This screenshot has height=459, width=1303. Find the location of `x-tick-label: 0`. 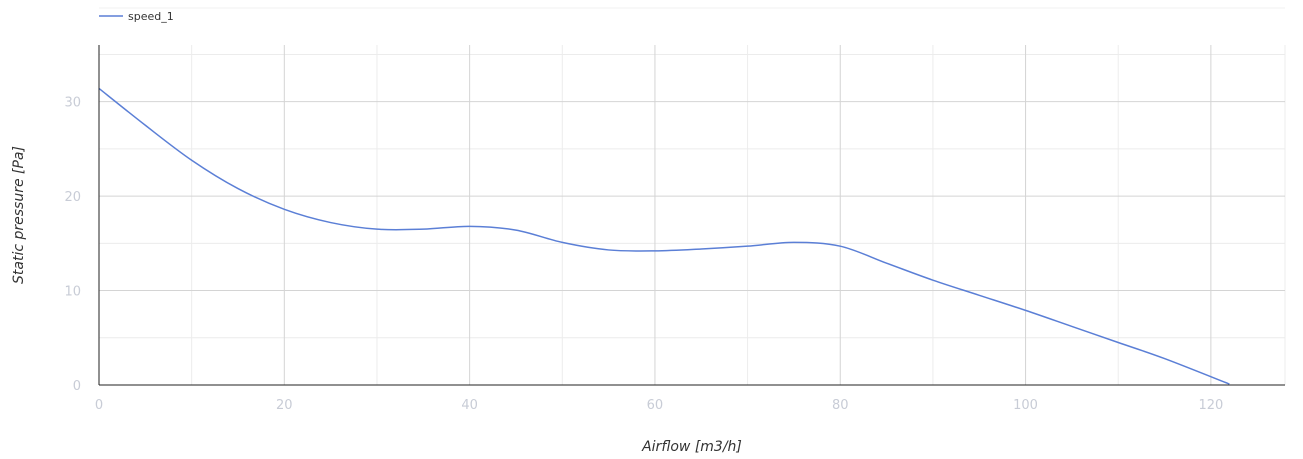

x-tick-label: 0 is located at coordinates (99, 405).